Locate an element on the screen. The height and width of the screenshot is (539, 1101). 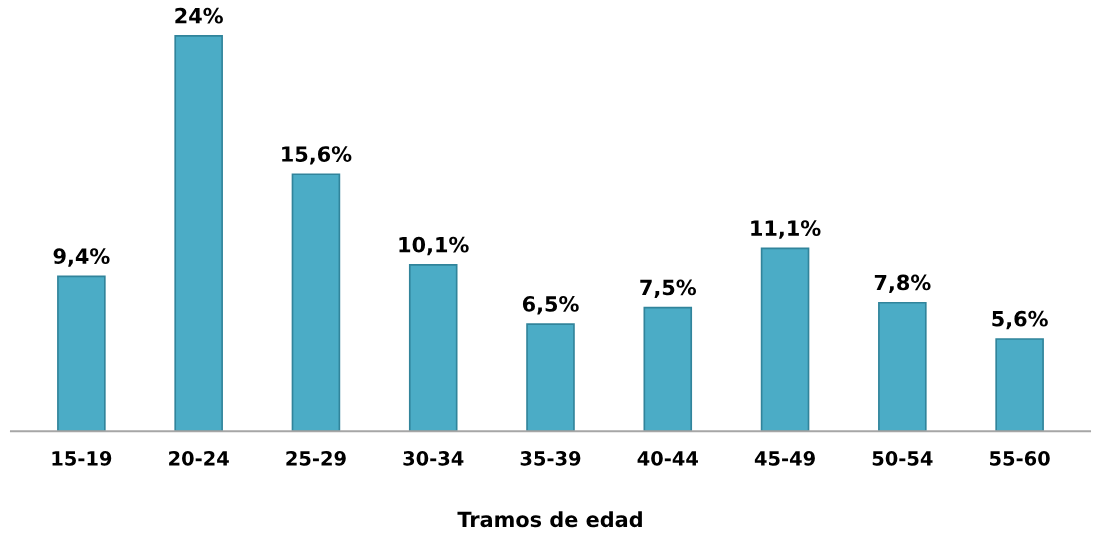
x-axis-title: Tramos de edad is located at coordinates (549, 519).